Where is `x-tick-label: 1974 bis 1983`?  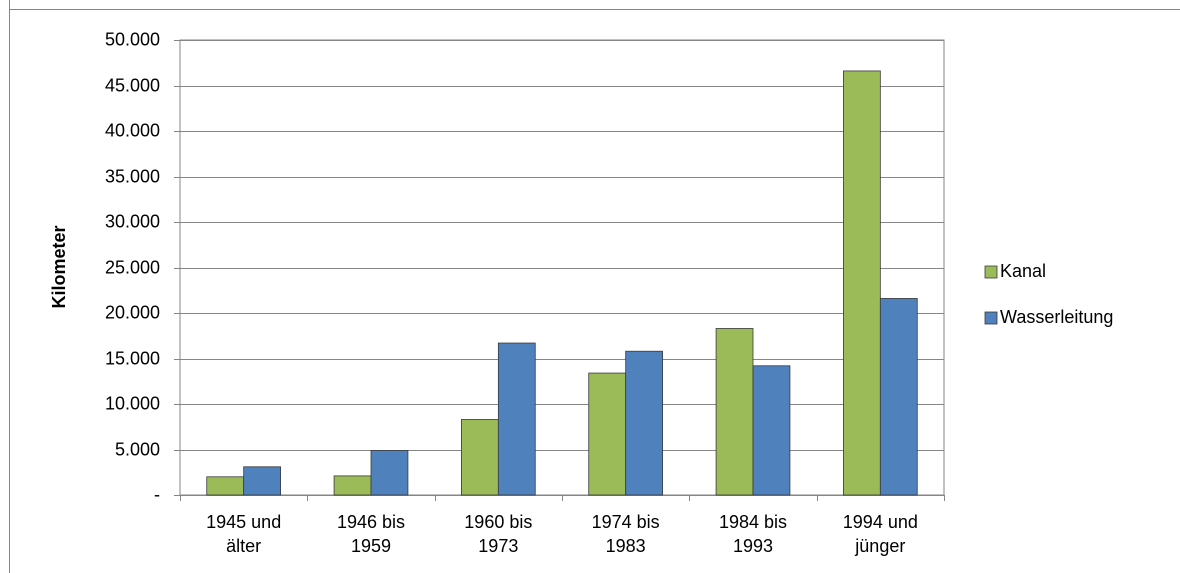
x-tick-label: 1974 bis 1983 is located at coordinates (626, 534).